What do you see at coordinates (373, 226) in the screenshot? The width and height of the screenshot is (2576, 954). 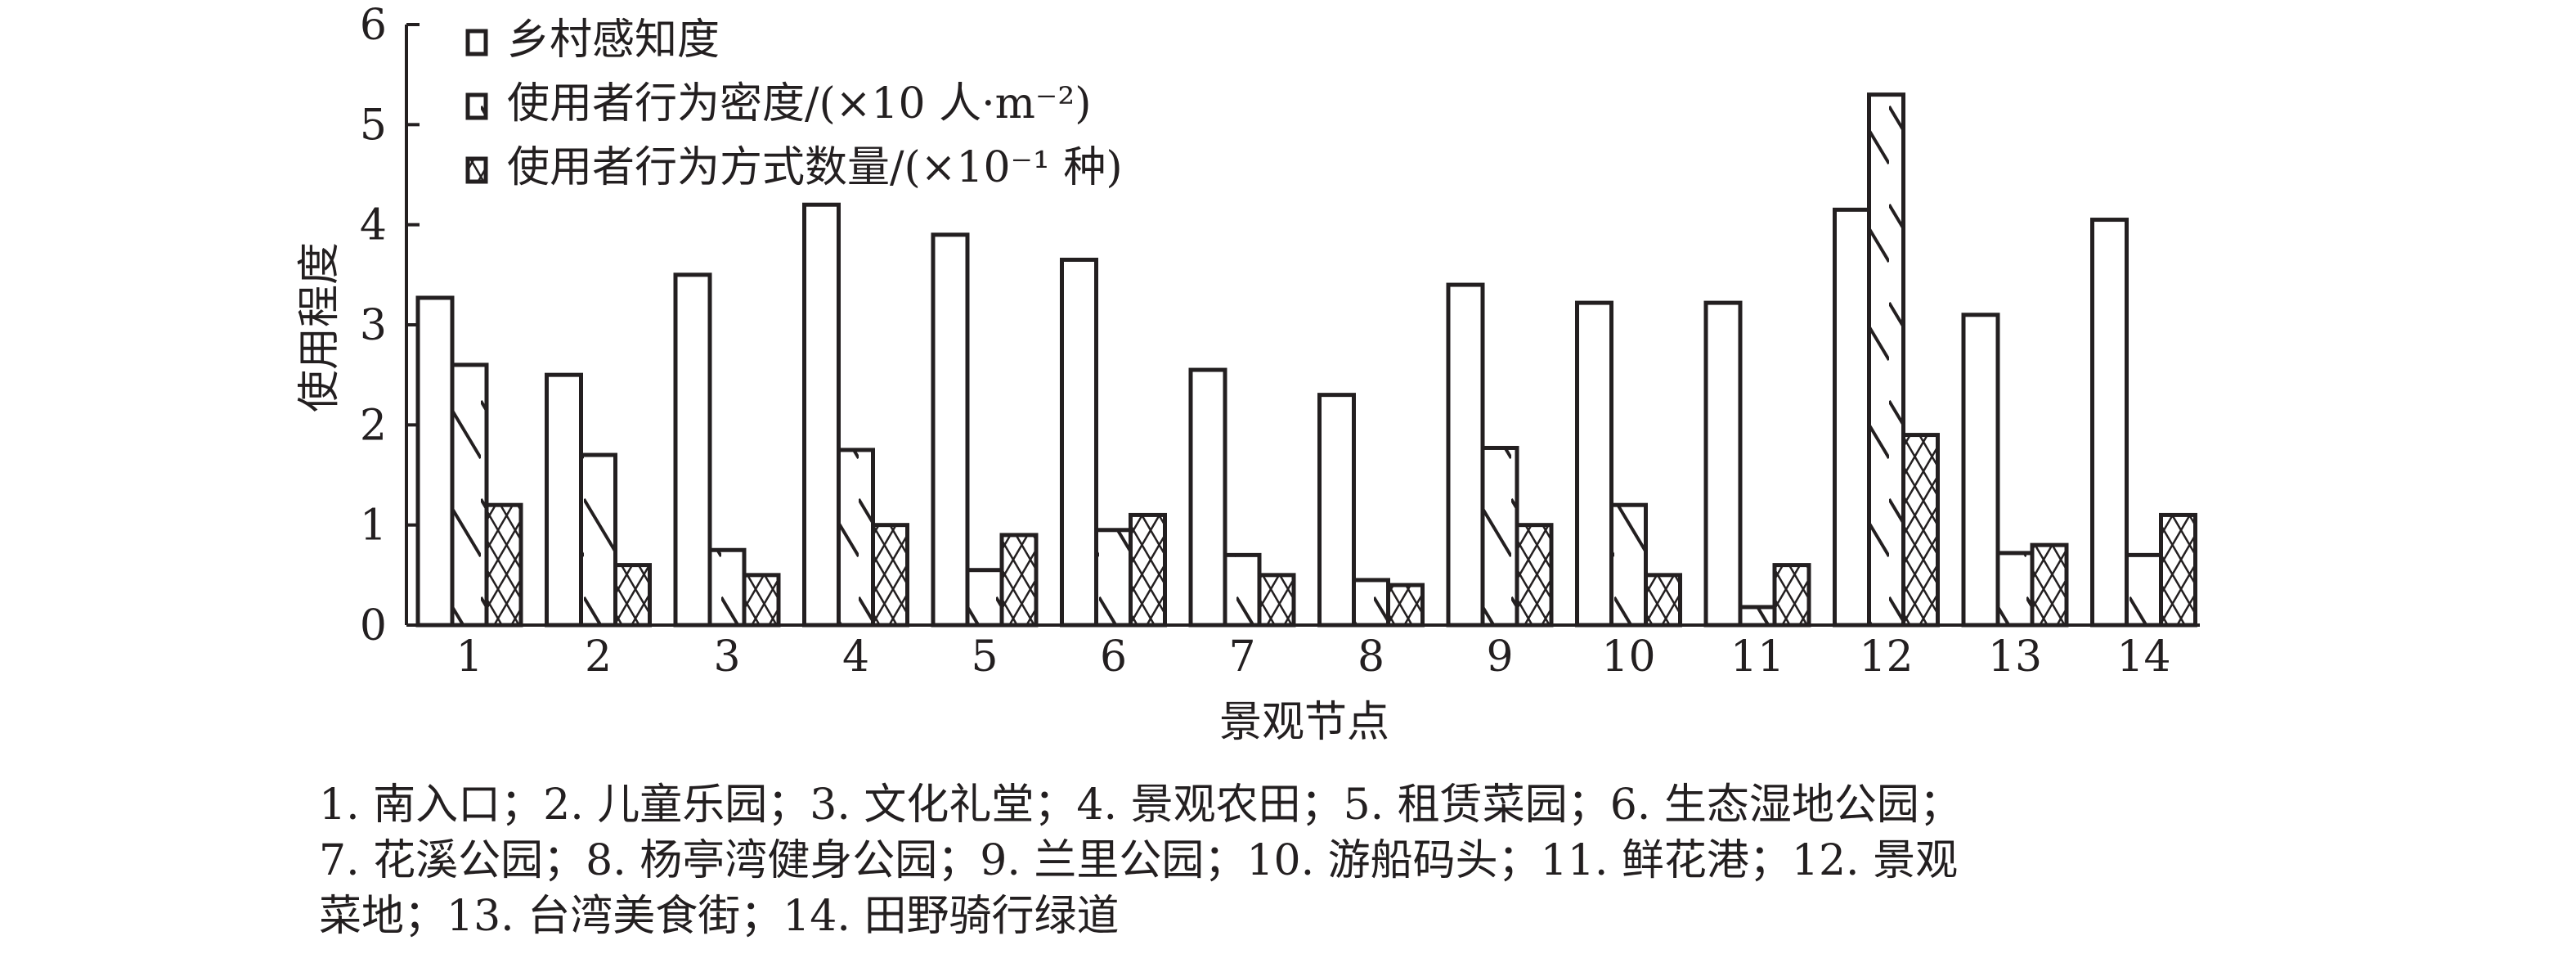 I see `y-tick-label: 4` at bounding box center [373, 226].